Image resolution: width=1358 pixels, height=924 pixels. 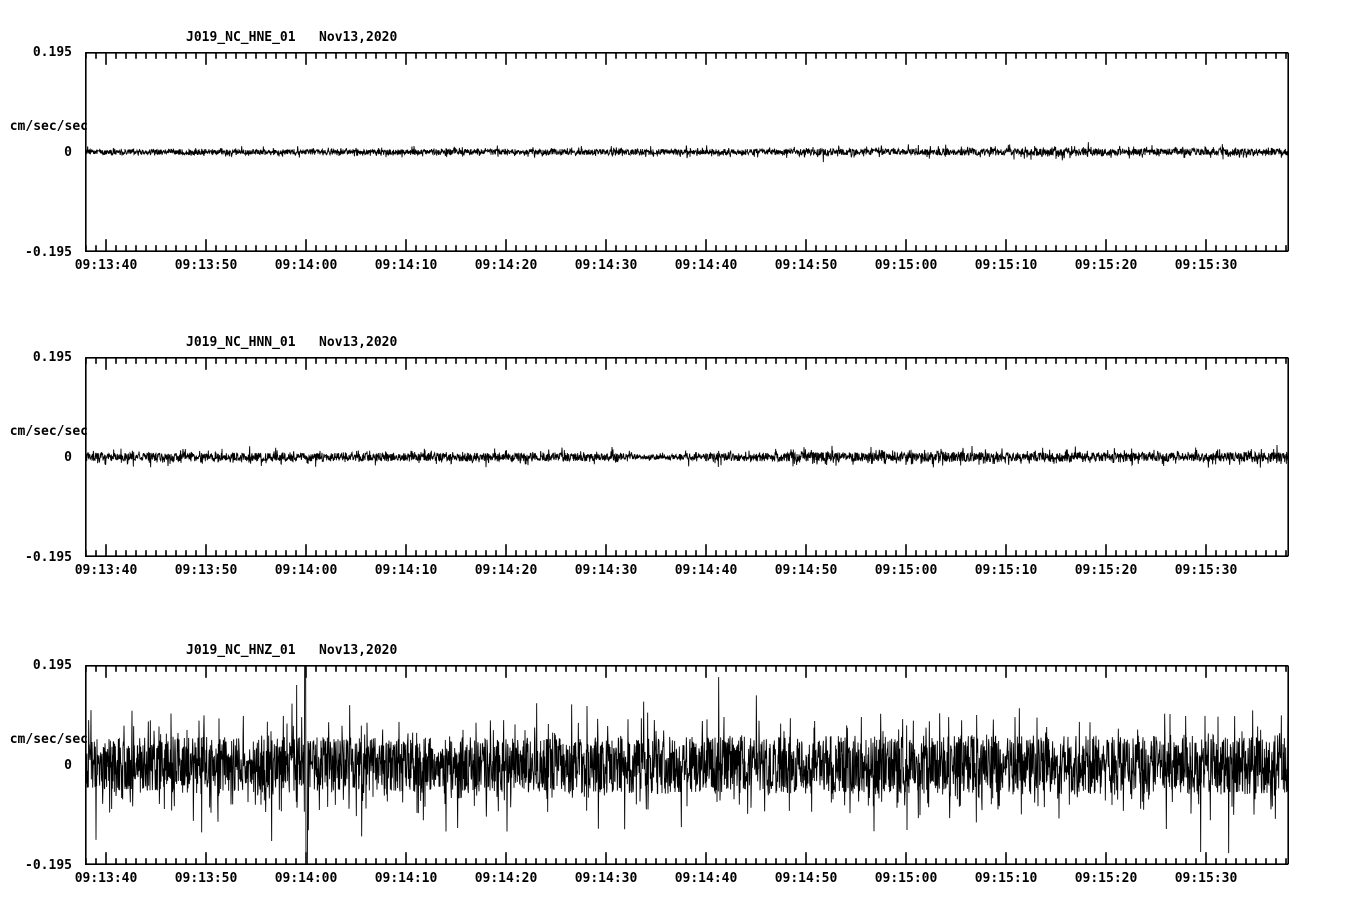 I want to click on y-axis-zero-label-hnz: 0, so click(x=68, y=765).